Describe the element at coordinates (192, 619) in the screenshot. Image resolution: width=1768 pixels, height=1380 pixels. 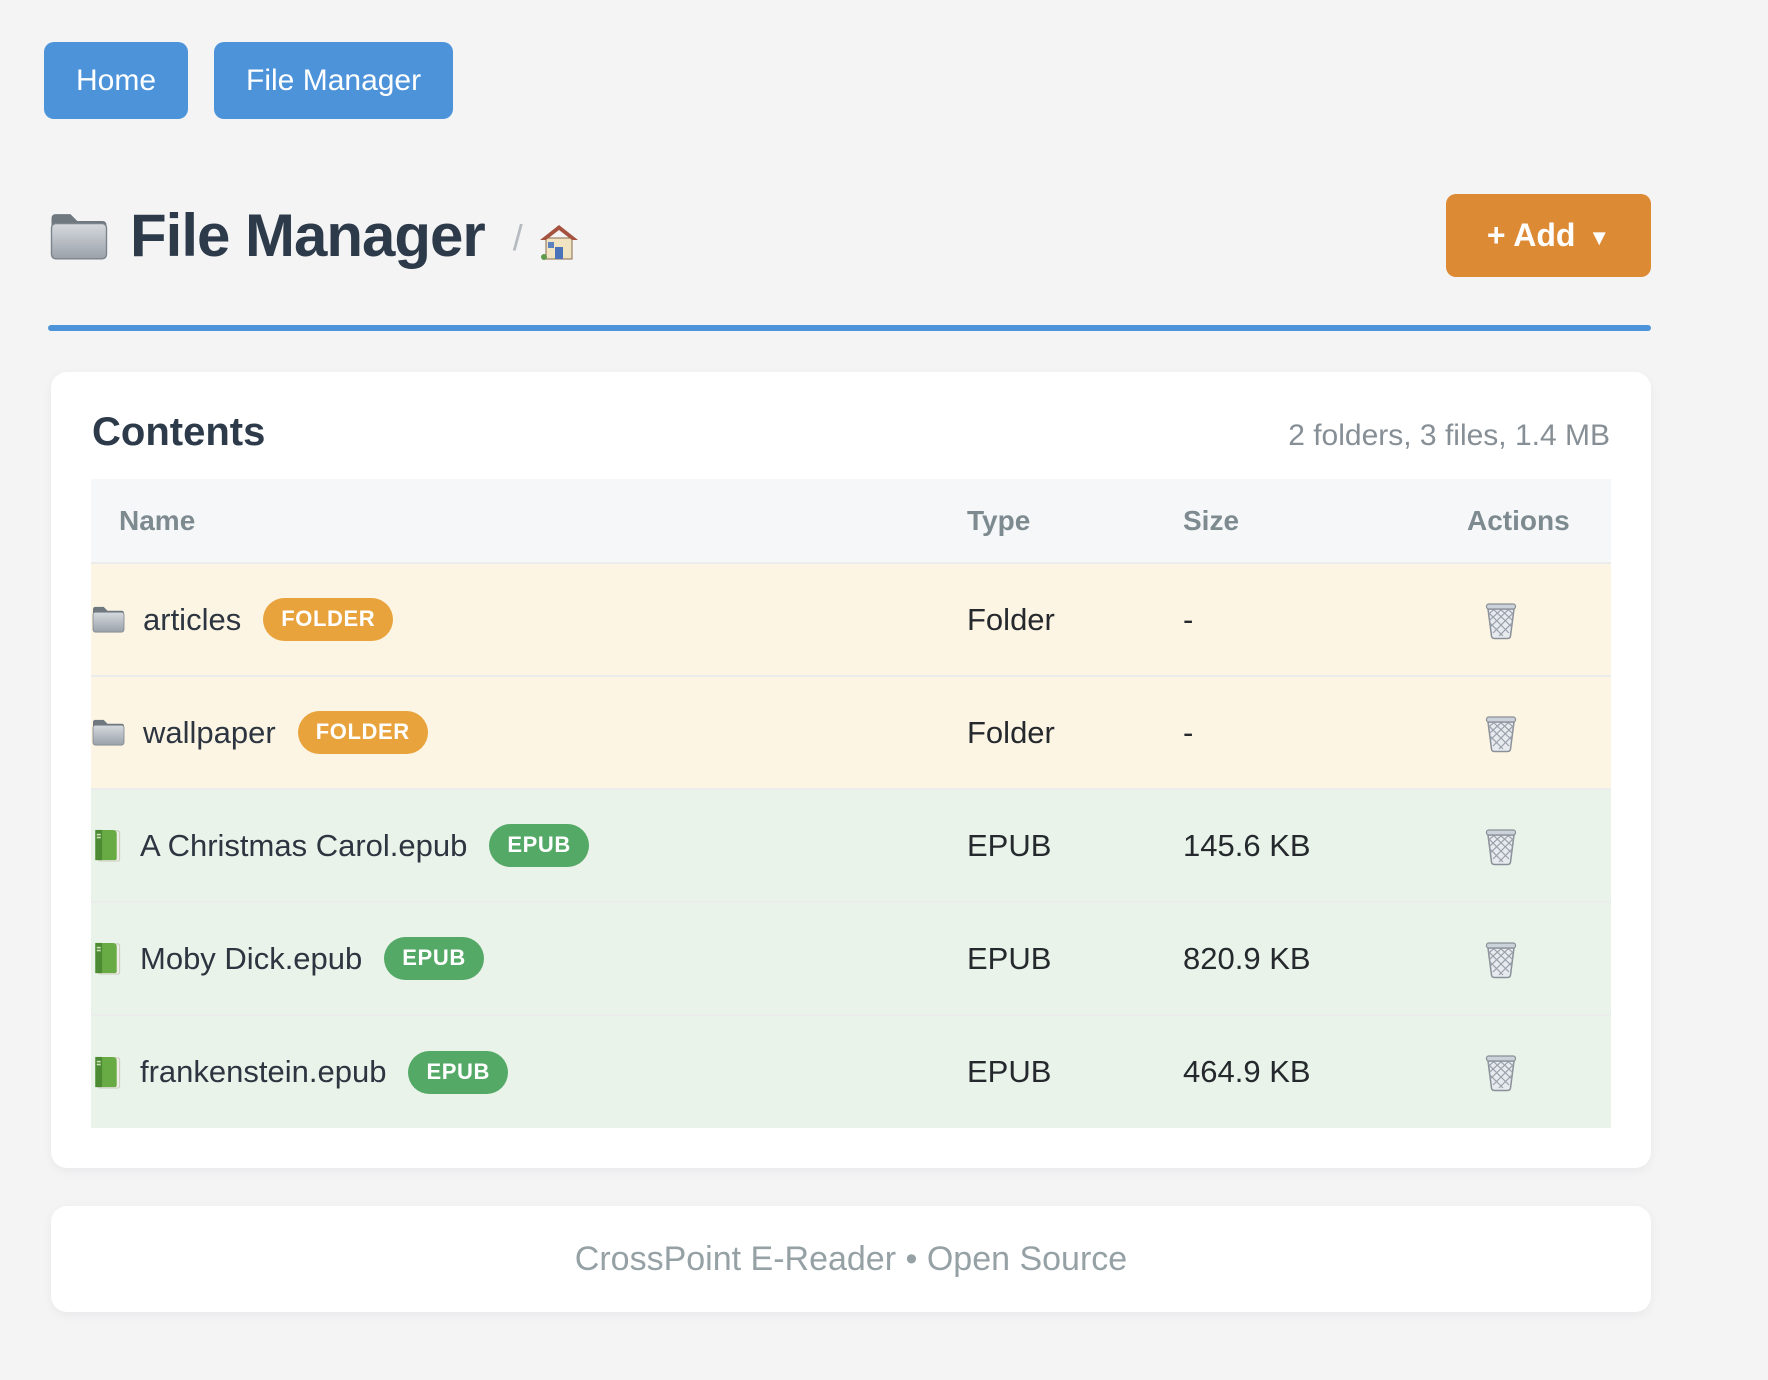
I see `file-name: articles` at that location.